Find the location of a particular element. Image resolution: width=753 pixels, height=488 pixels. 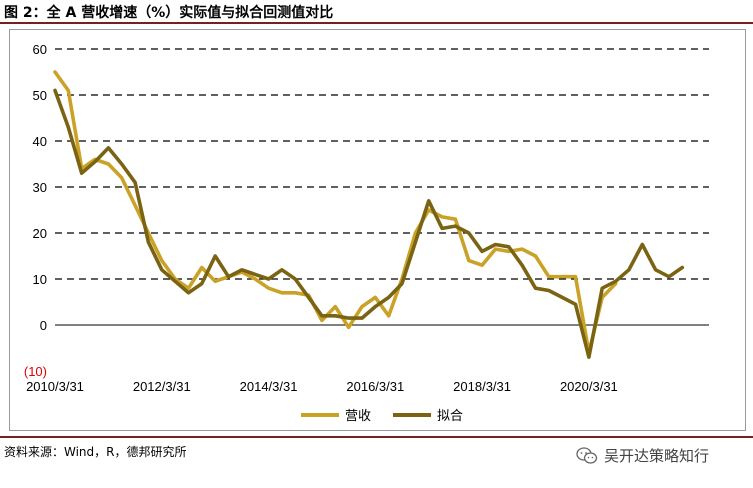

y-tick-label: 0 is located at coordinates (43, 325).